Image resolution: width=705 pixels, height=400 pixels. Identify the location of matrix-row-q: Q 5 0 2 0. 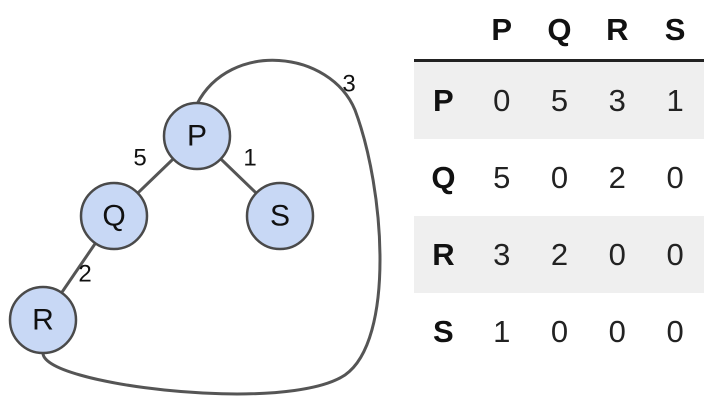
(559, 177).